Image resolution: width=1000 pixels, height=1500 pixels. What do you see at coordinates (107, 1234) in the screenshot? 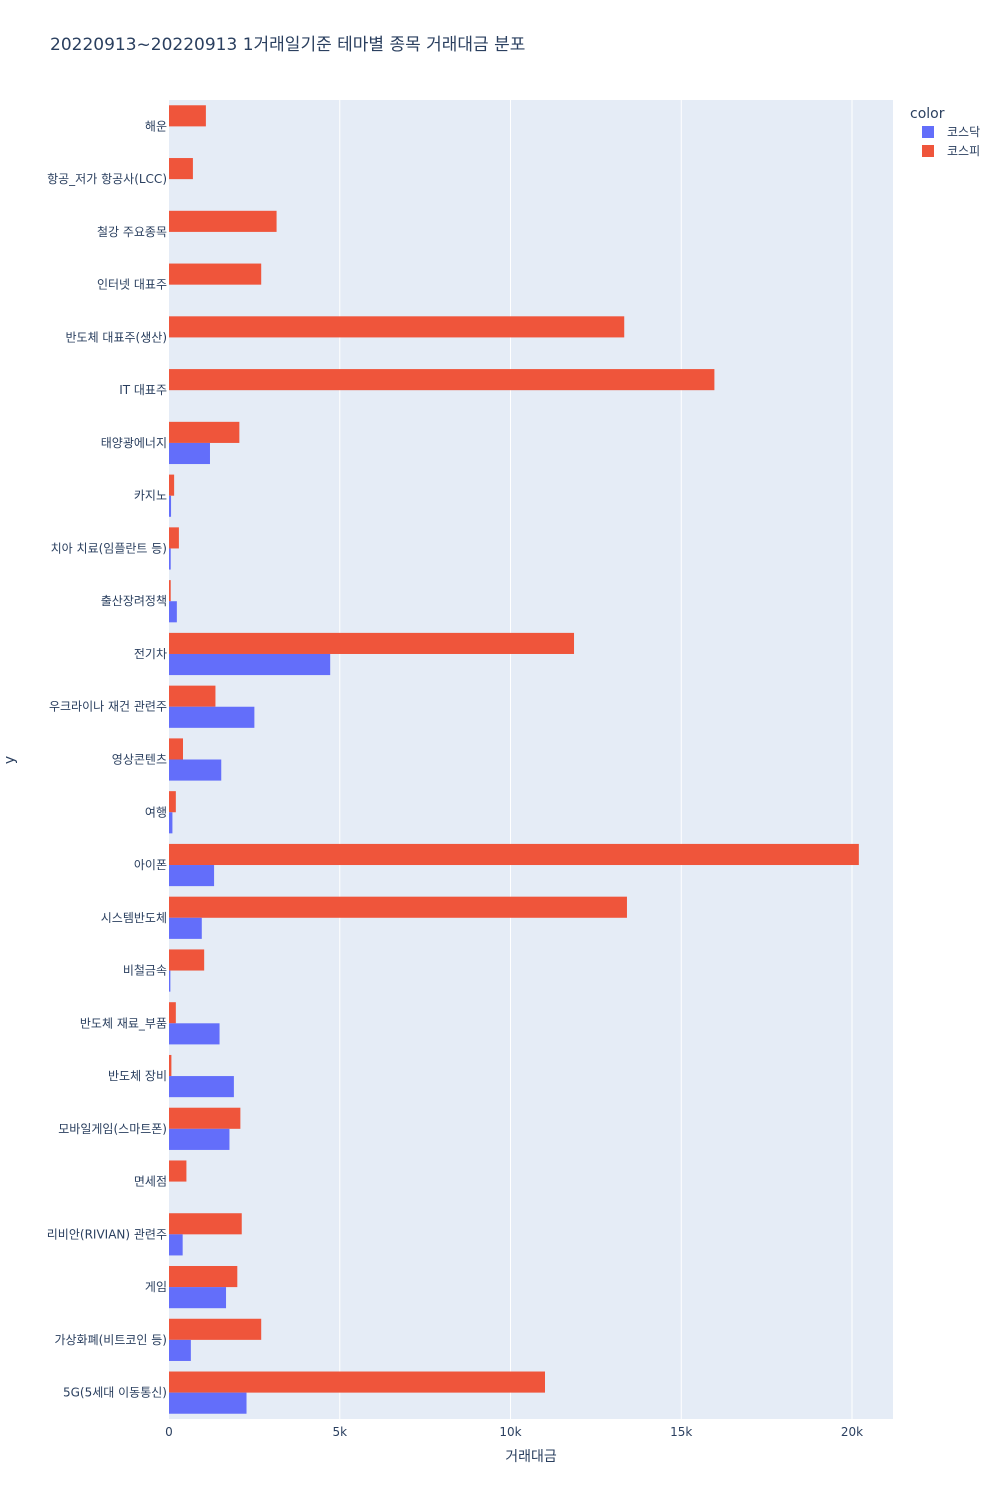
I see `y-tick-label: 리비안(RIVIAN) 관련주` at bounding box center [107, 1234].